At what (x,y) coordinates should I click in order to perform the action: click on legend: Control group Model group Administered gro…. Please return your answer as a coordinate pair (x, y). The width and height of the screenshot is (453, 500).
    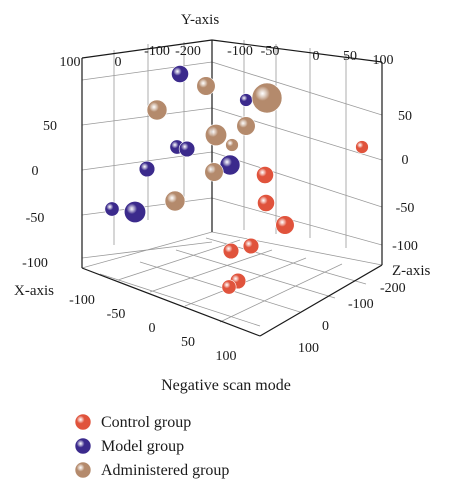
    Looking at the image, I should click on (151, 446).